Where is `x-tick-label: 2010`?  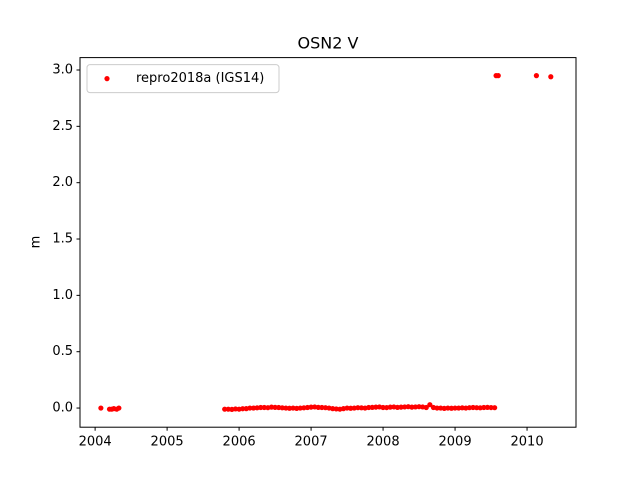 x-tick-label: 2010 is located at coordinates (527, 442).